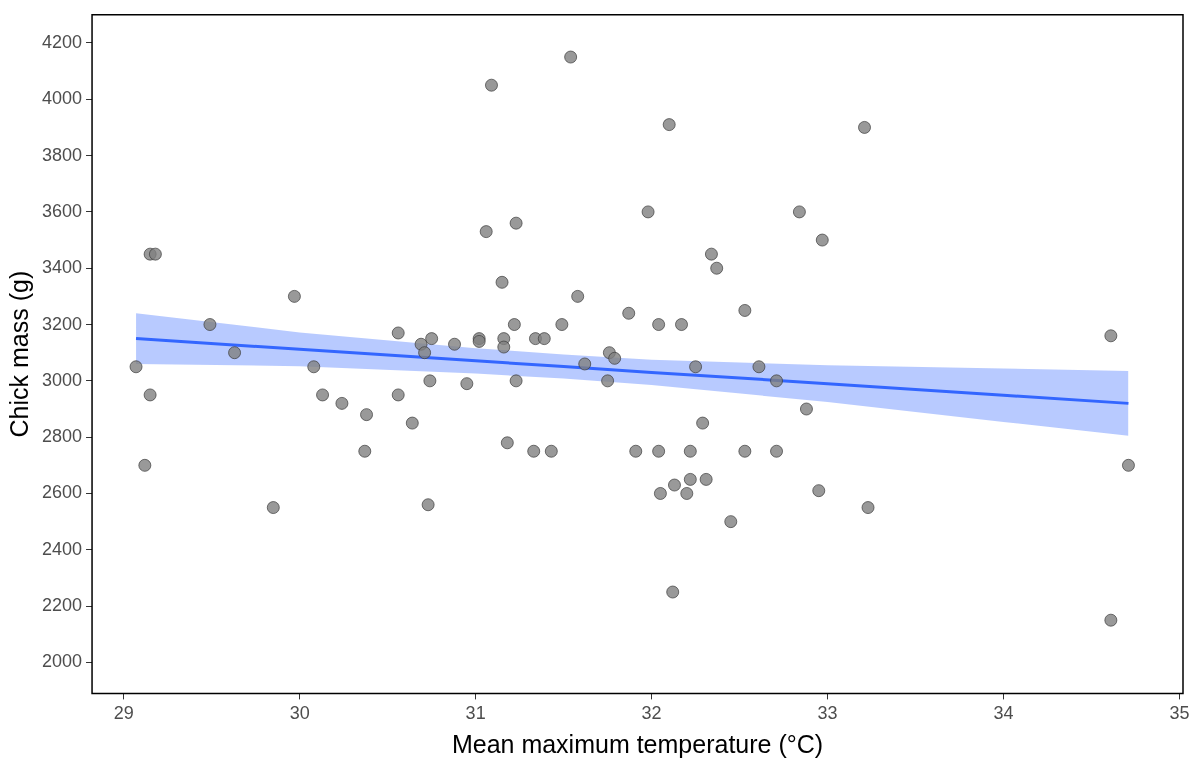 The height and width of the screenshot is (765, 1196). What do you see at coordinates (123, 713) in the screenshot?
I see `x-tick-label: 29` at bounding box center [123, 713].